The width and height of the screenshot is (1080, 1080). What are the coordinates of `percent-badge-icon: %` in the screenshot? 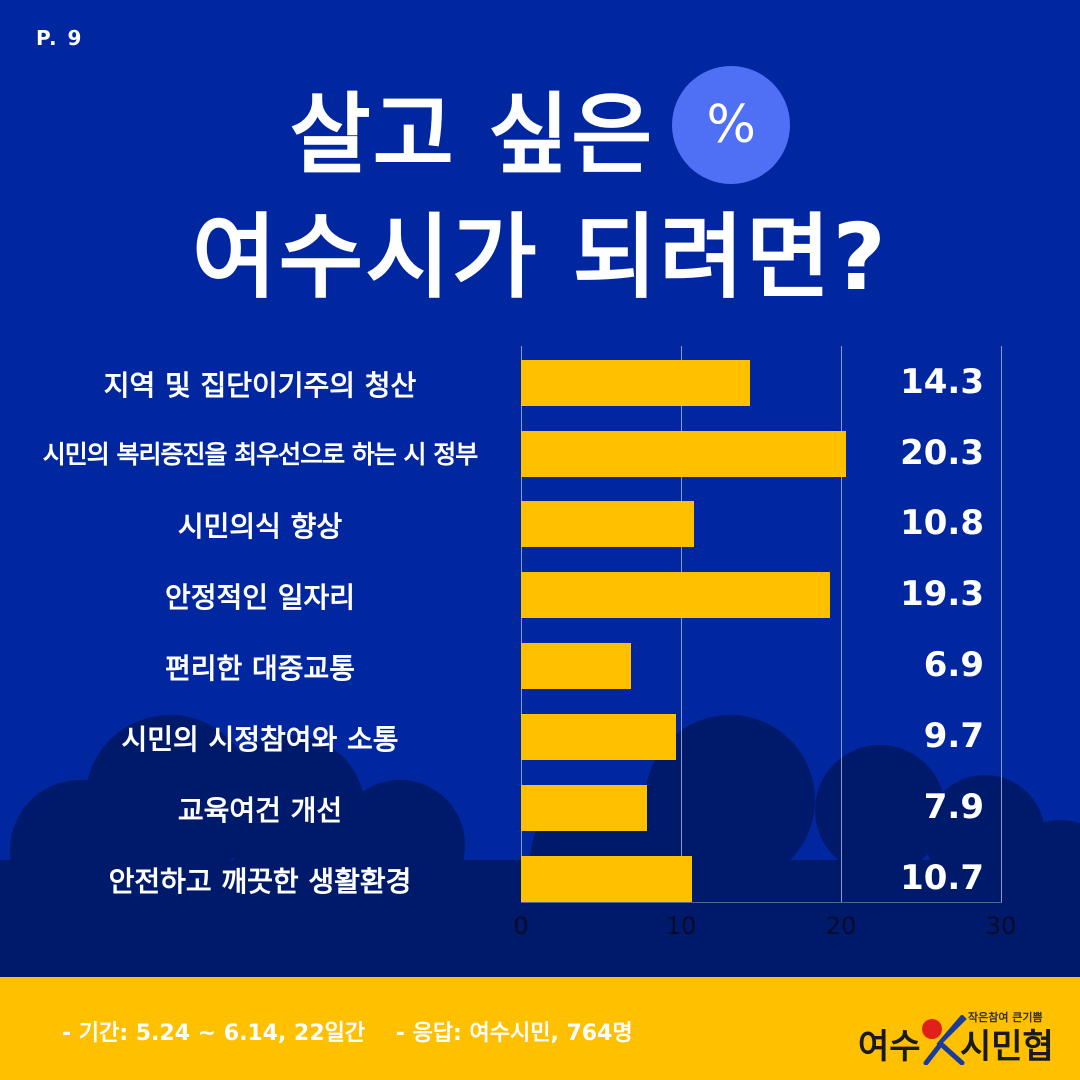 It's located at (731, 125).